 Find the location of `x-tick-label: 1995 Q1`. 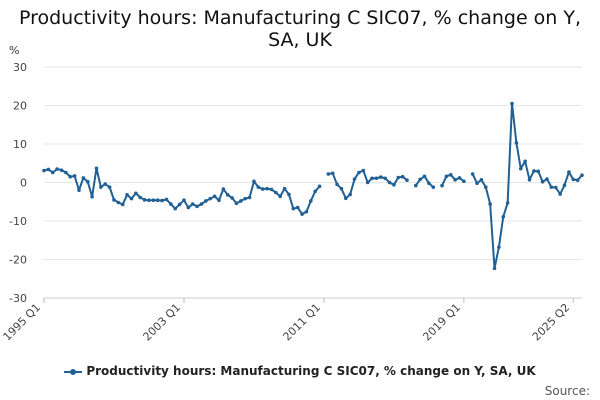

x-tick-label: 1995 Q1 is located at coordinates (22, 322).